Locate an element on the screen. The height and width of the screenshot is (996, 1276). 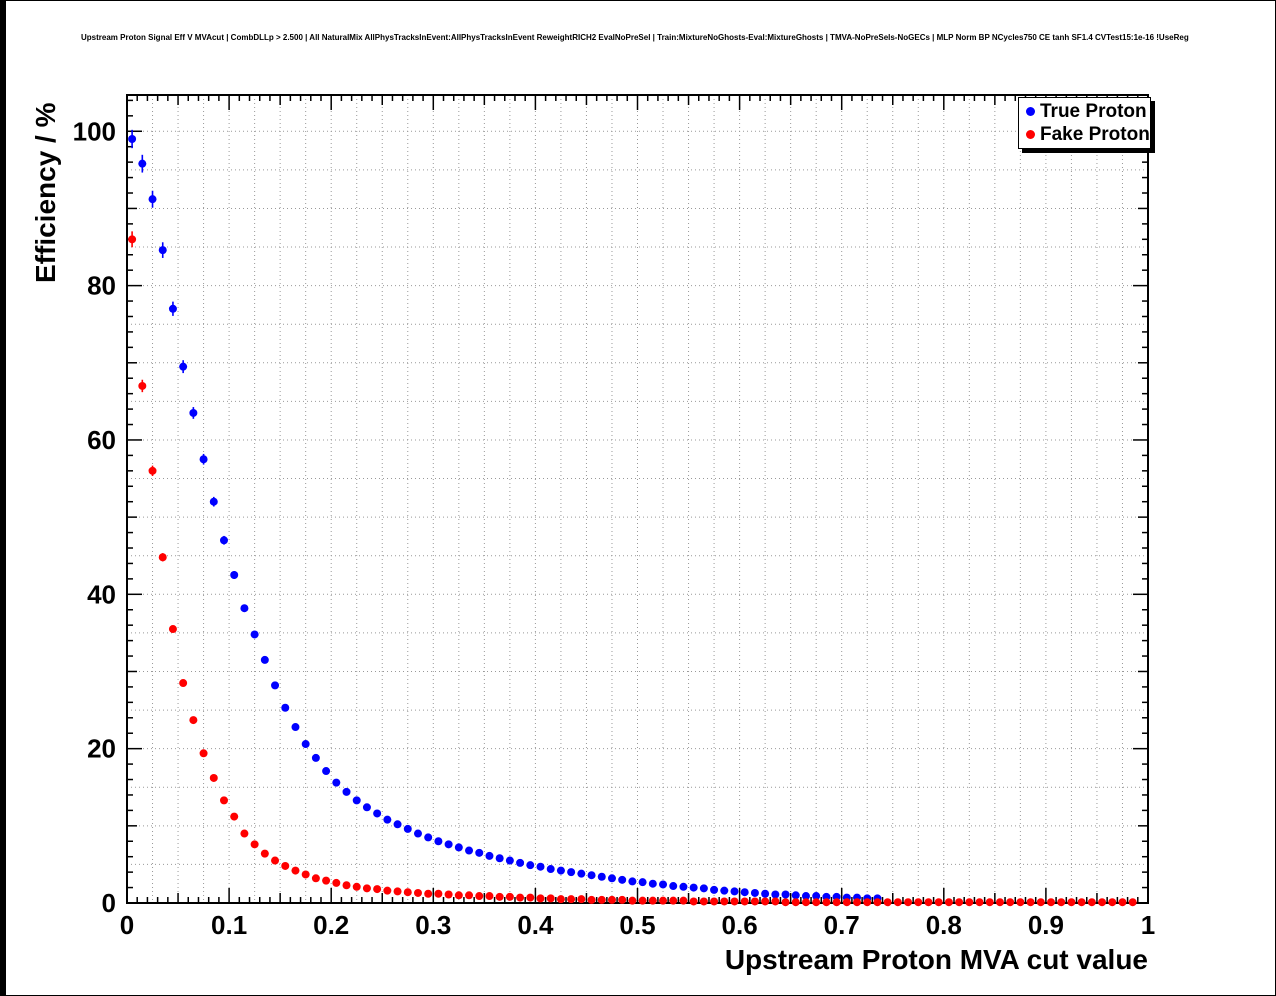
x-tick-labels: 0 0.1 0.2 0.3 0.4 0.5 0.6 0.7 0.8 0.9 1 is located at coordinates (637, 925).